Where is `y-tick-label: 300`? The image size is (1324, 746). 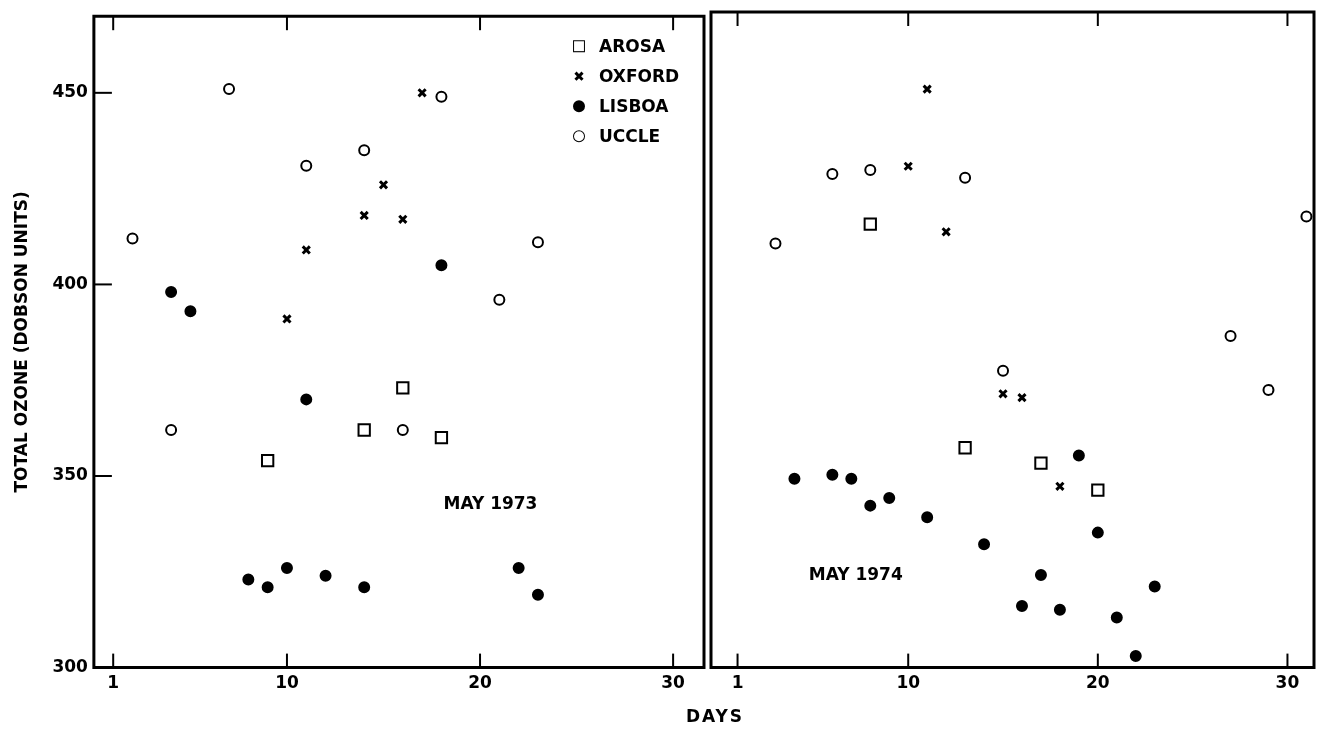 y-tick-label: 300 is located at coordinates (70, 666).